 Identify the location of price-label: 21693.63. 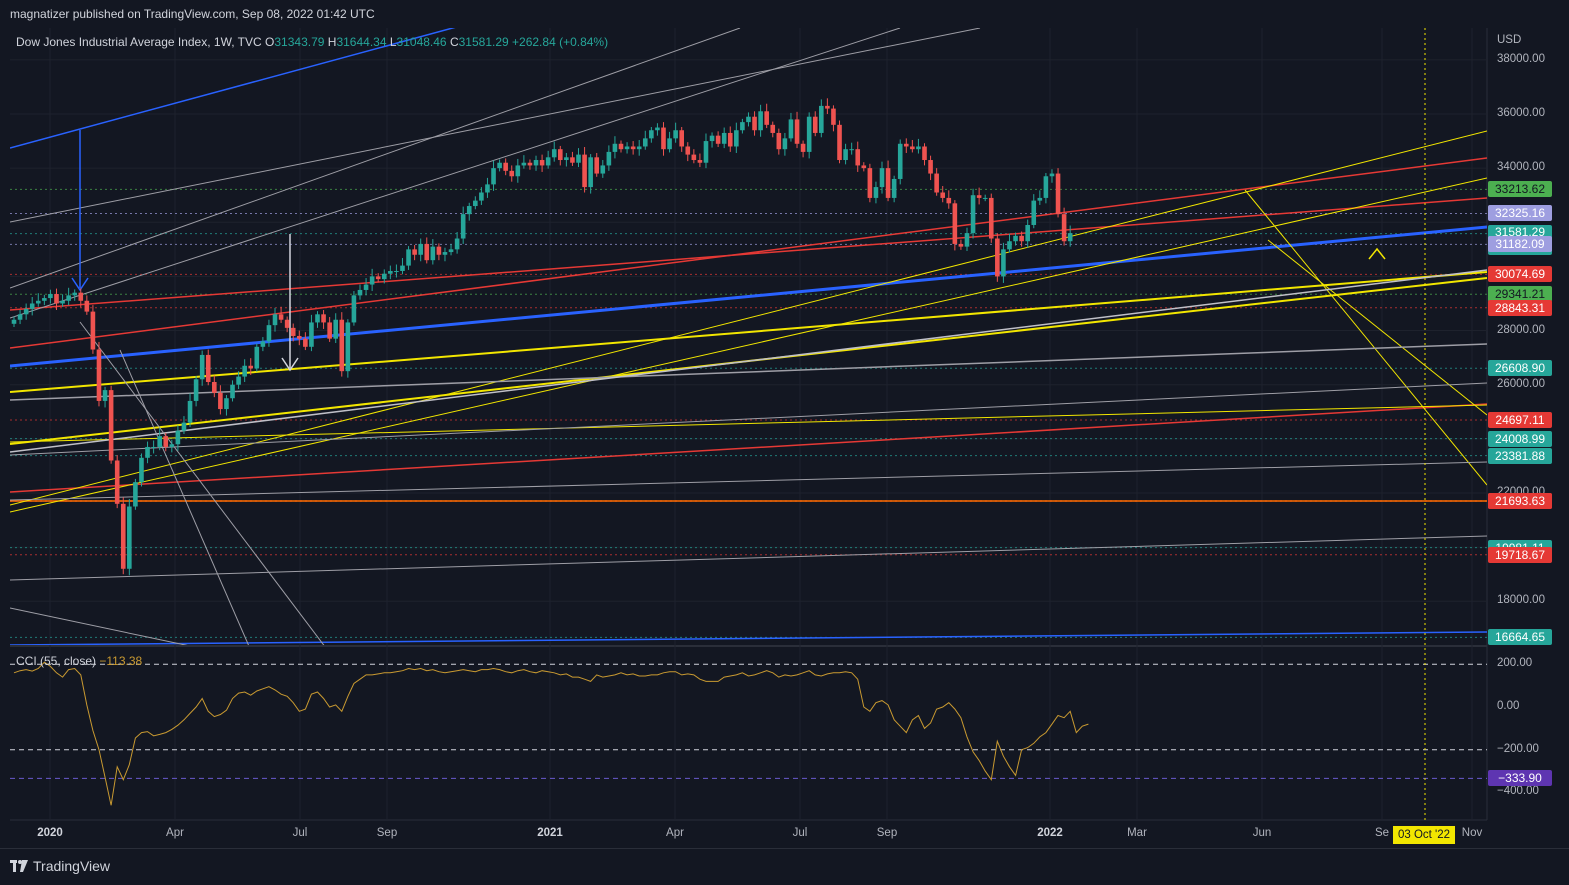
(1520, 501).